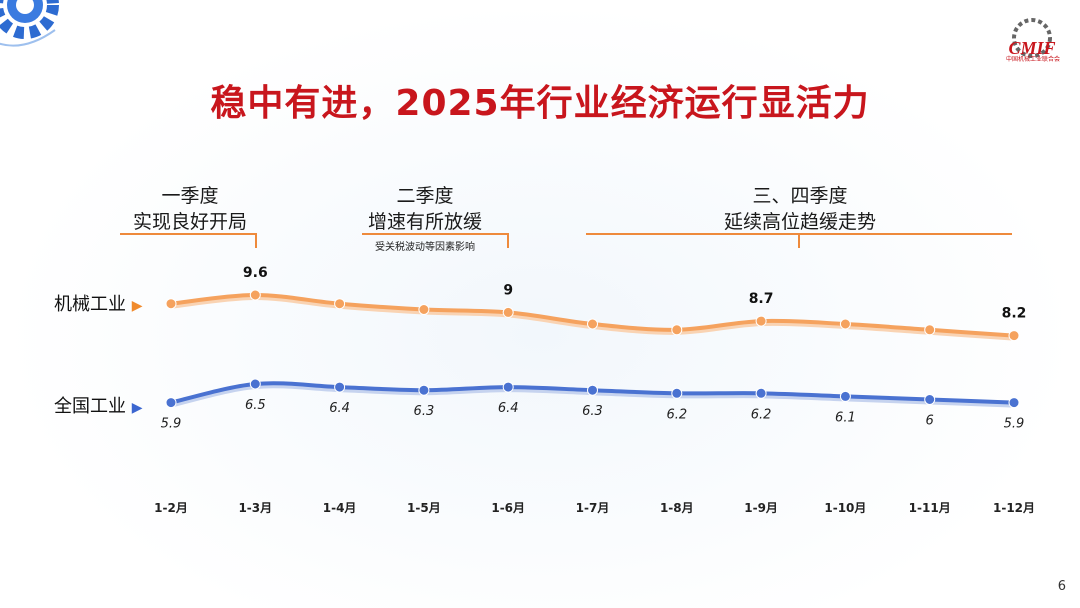 Image resolution: width=1080 pixels, height=608 pixels. Describe the element at coordinates (424, 508) in the screenshot. I see `x-tick-label: 1-5月` at that location.